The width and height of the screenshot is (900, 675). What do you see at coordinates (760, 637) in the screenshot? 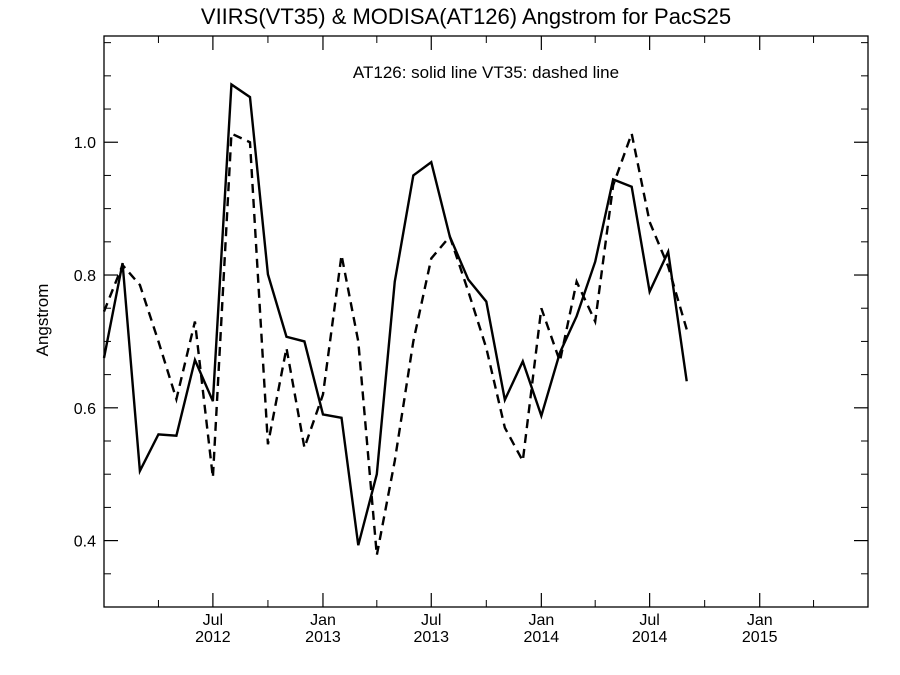
I see `x-tick-year-label: 2015` at bounding box center [760, 637].